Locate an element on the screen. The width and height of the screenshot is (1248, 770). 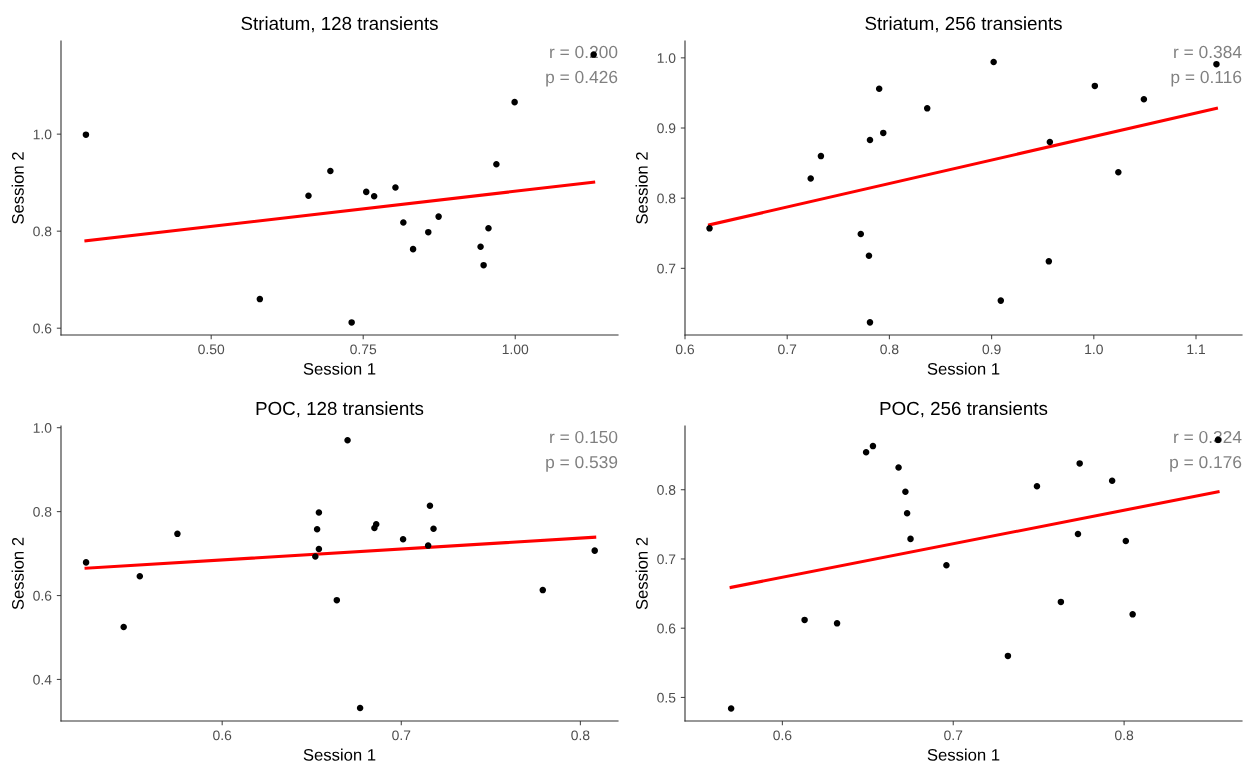
chart-title: Striatum, 128 transients is located at coordinates (339, 24).